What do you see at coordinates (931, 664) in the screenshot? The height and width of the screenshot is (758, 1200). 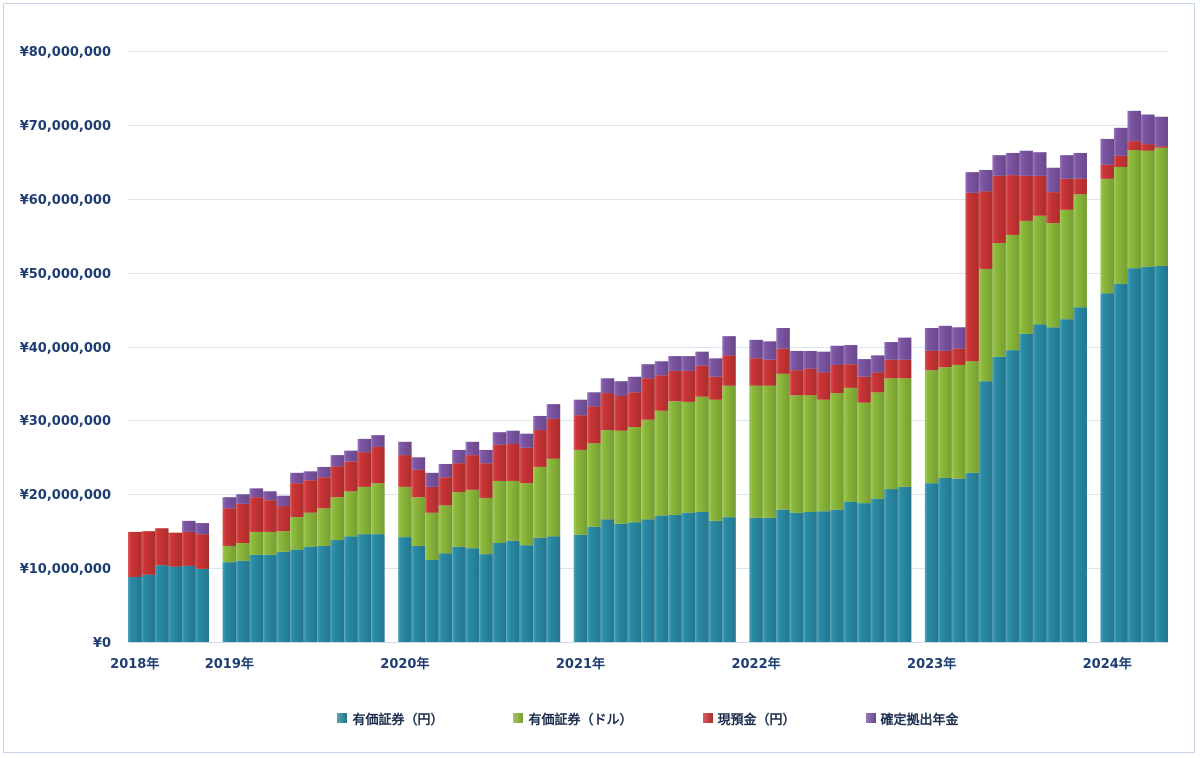 I see `x-tick-label: 2023年` at bounding box center [931, 664].